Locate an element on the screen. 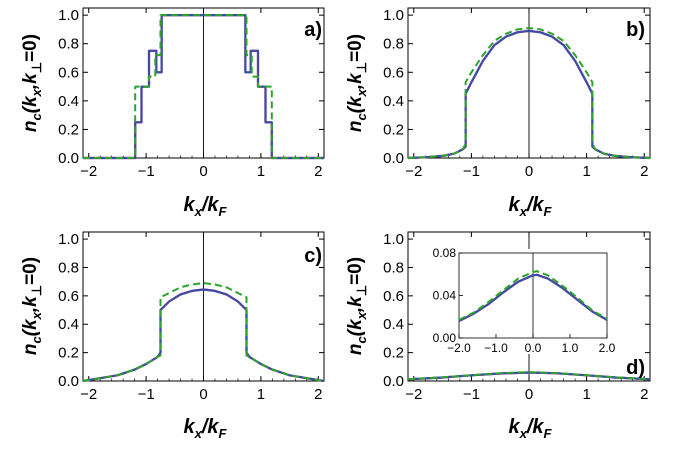  panel-d-ylabel: nc(kx,k⊥=0) is located at coordinates (357, 306).